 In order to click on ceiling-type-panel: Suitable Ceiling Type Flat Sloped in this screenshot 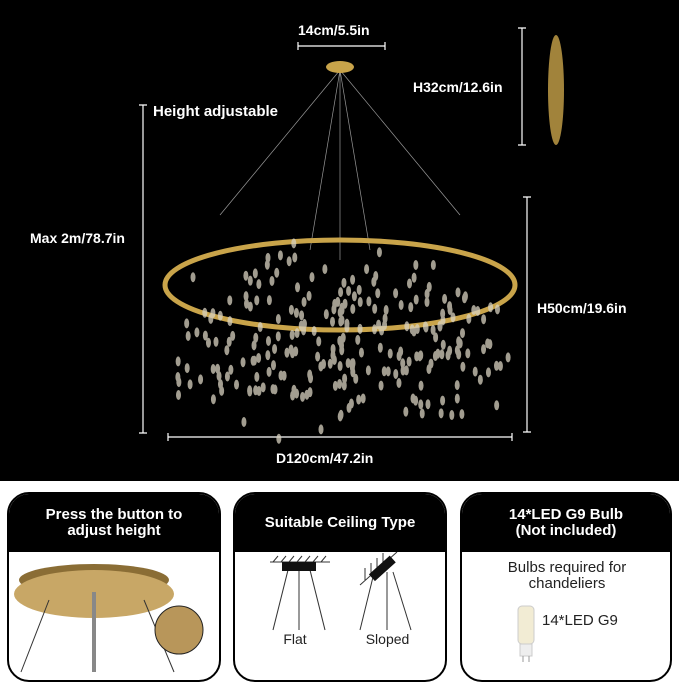, I will do `click(340, 587)`.